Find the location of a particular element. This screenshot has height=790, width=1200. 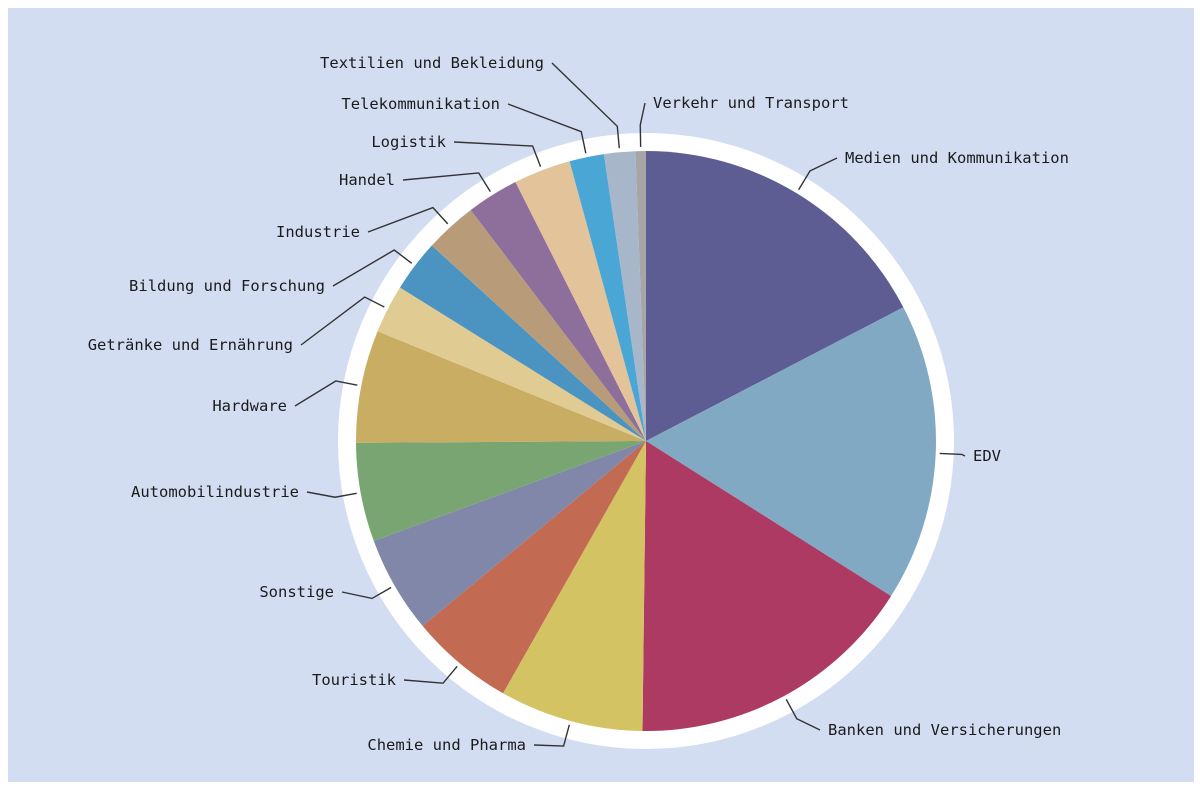

slice-label-banken-und-versicherungen: Banken und Versicherungen is located at coordinates (944, 730).